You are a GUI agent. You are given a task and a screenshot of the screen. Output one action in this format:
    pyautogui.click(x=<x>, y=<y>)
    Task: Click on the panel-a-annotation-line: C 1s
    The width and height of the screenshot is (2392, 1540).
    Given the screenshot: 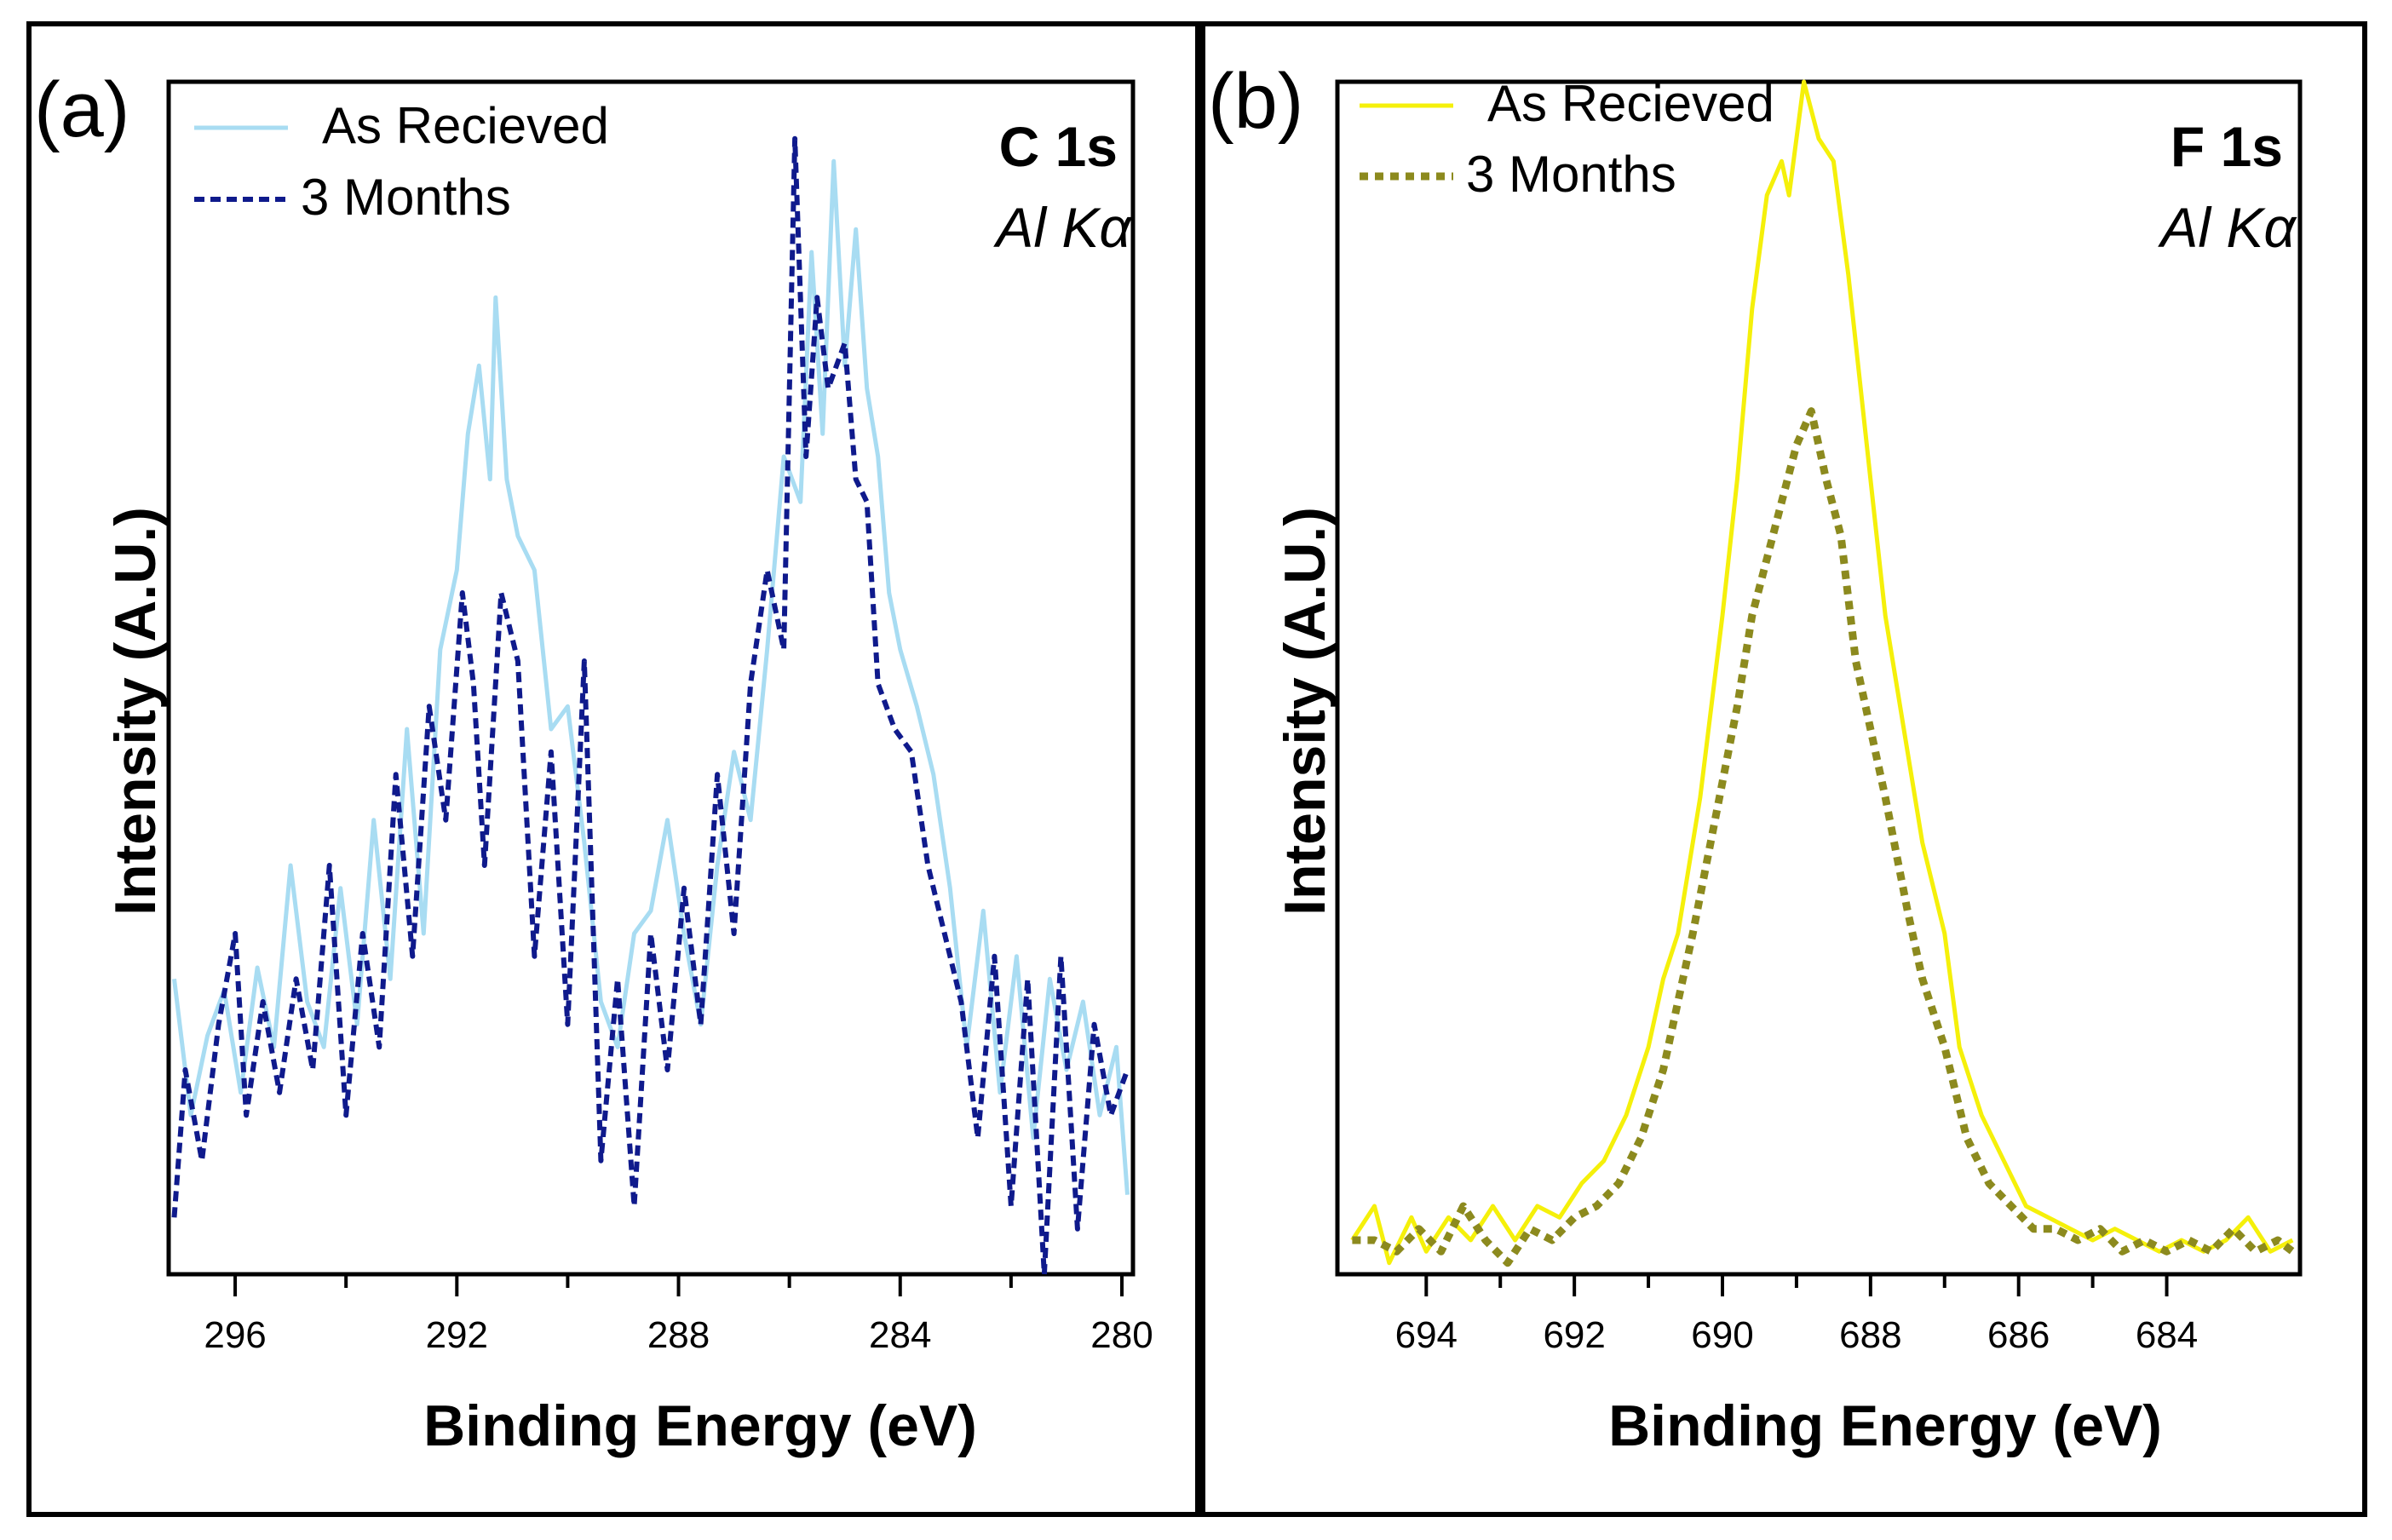 What is the action you would take?
    pyautogui.click(x=1058, y=146)
    